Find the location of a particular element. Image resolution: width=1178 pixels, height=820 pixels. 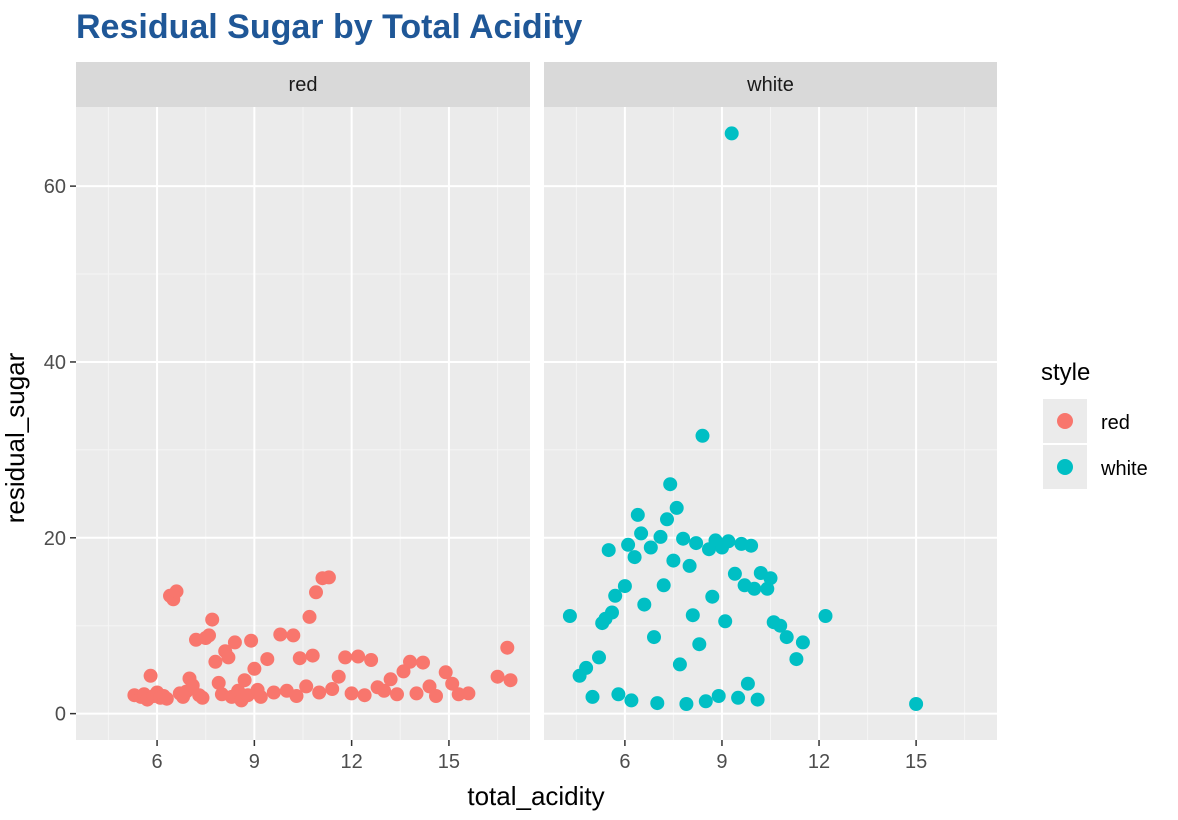

legend-key-red is located at coordinates (1065, 421).